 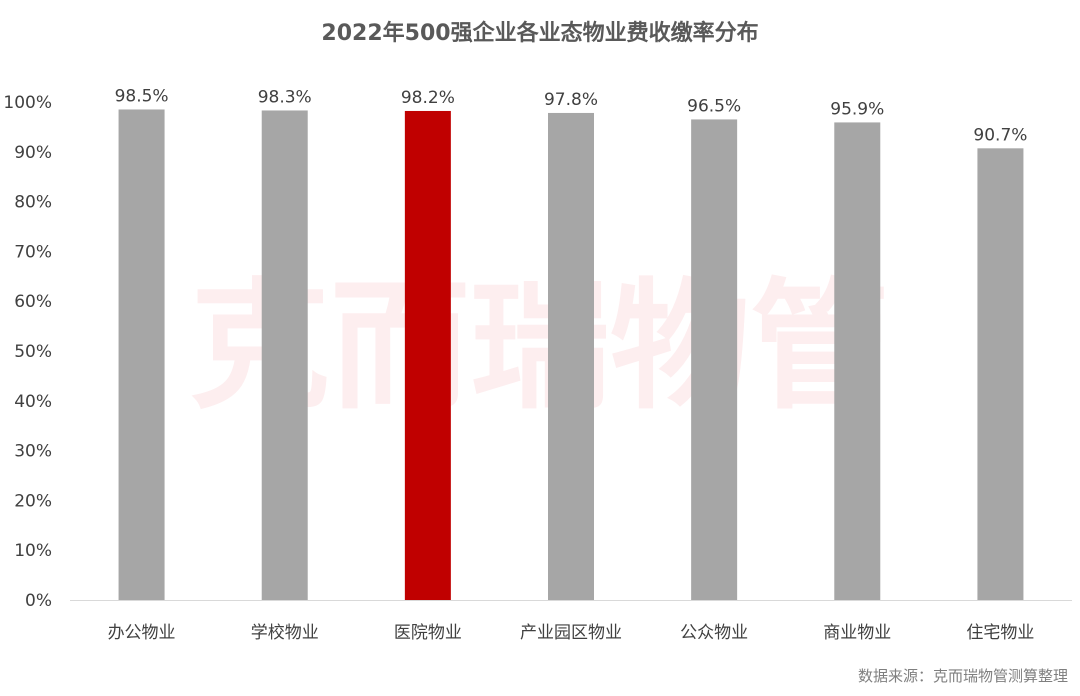 I want to click on data-label: 98.3%, so click(x=285, y=97).